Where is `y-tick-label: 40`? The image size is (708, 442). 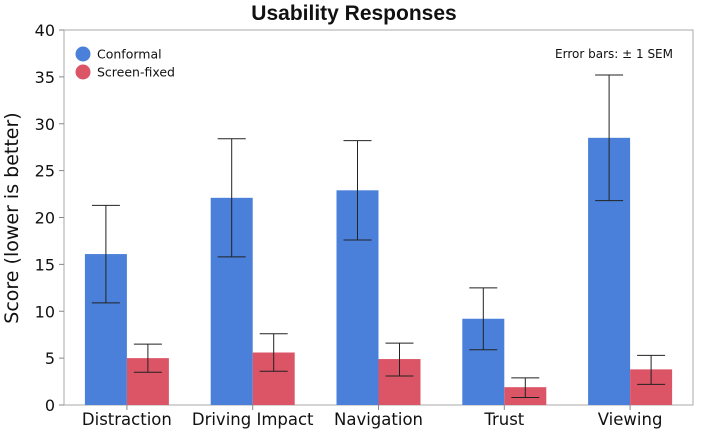 y-tick-label: 40 is located at coordinates (45, 30).